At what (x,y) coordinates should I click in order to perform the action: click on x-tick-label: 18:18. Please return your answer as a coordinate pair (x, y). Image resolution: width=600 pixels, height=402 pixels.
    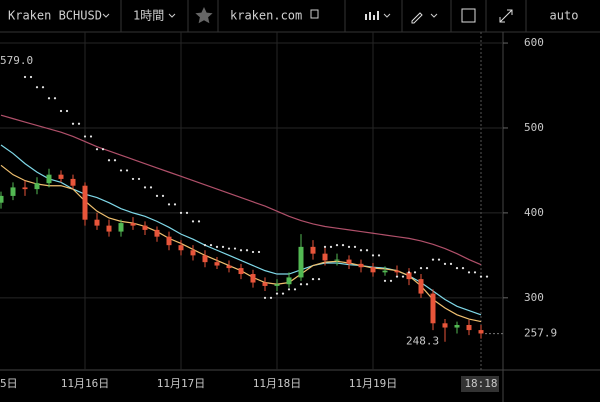
    Looking at the image, I should click on (480, 383).